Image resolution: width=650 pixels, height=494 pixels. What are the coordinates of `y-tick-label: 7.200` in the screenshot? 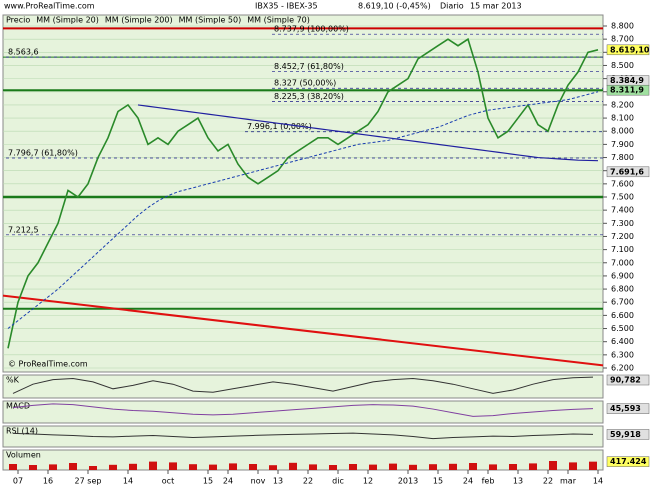 It's located at (622, 236).